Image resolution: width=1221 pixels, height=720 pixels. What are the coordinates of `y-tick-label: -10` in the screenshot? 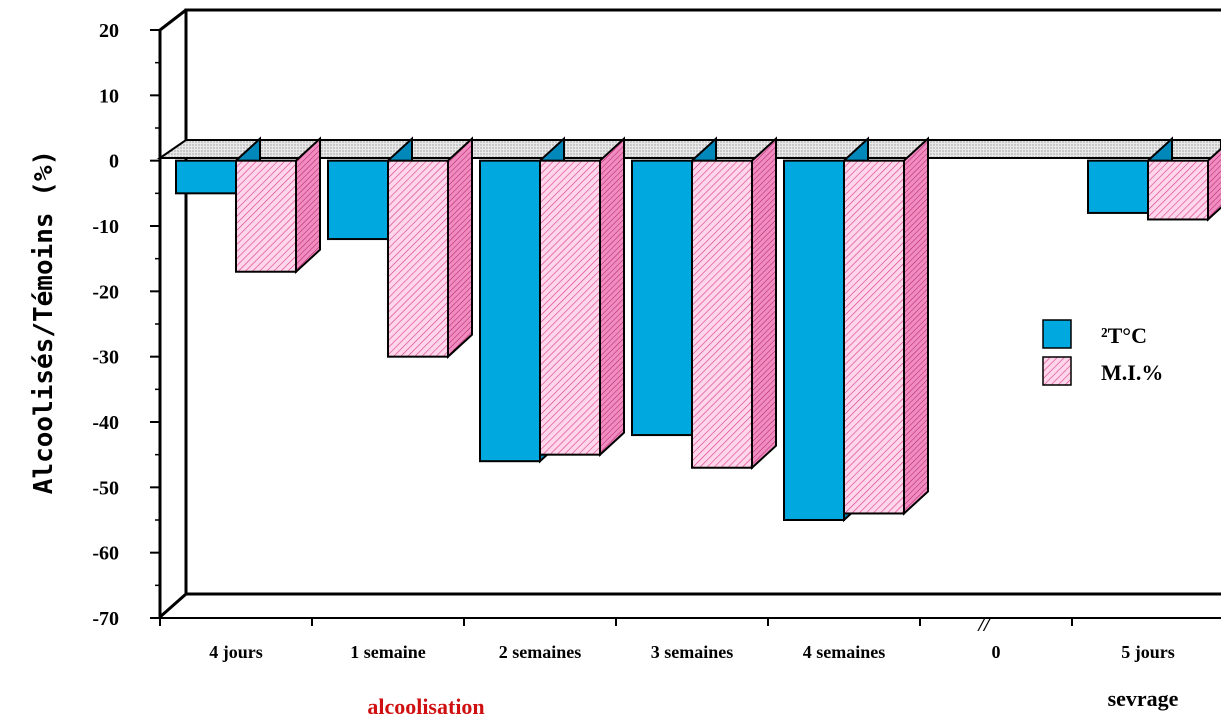 It's located at (105, 227).